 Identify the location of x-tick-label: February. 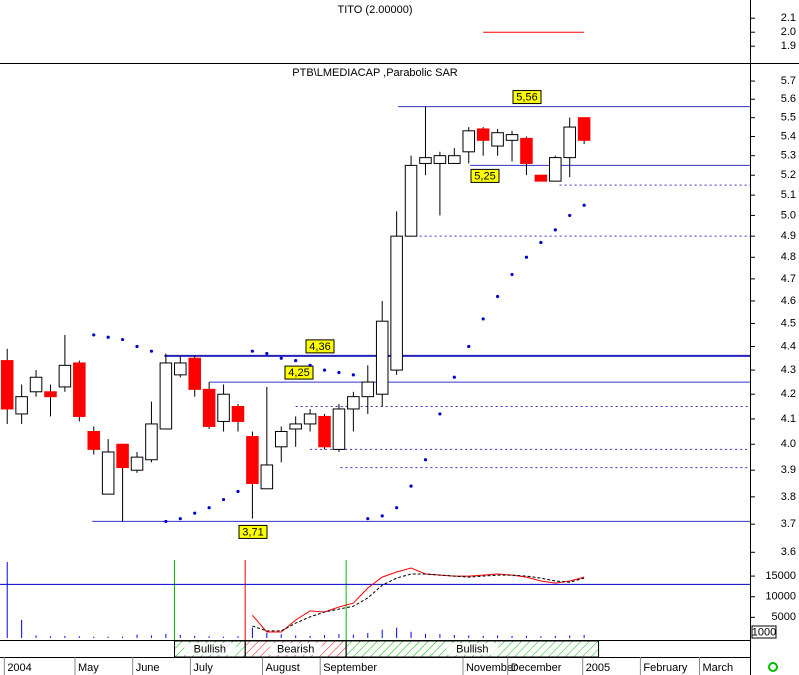
(665, 668).